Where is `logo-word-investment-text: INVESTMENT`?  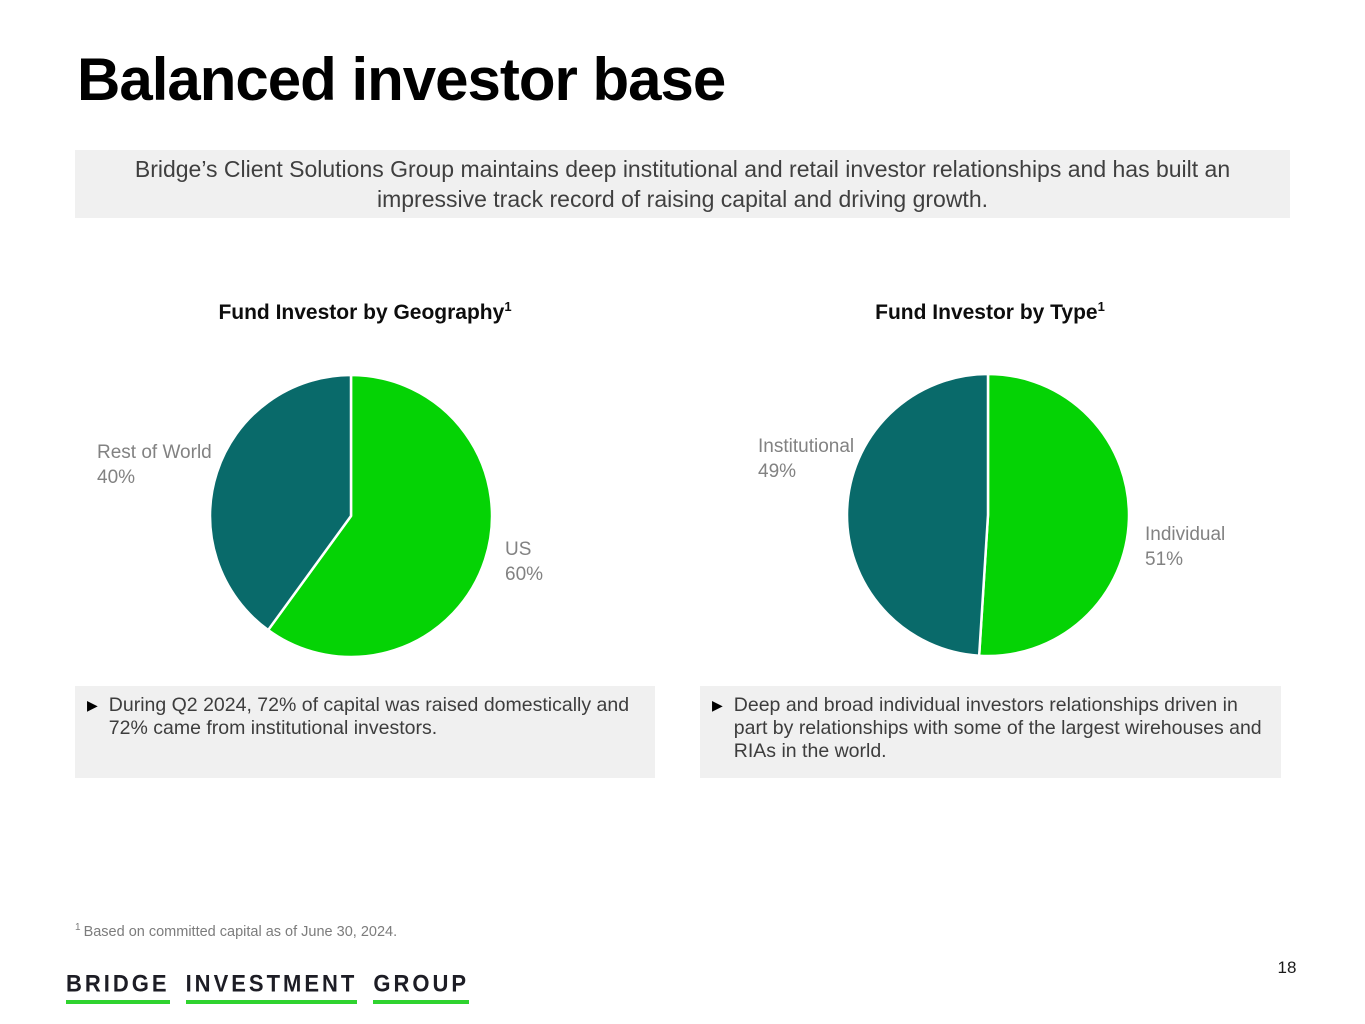
logo-word-investment-text: INVESTMENT is located at coordinates (271, 983).